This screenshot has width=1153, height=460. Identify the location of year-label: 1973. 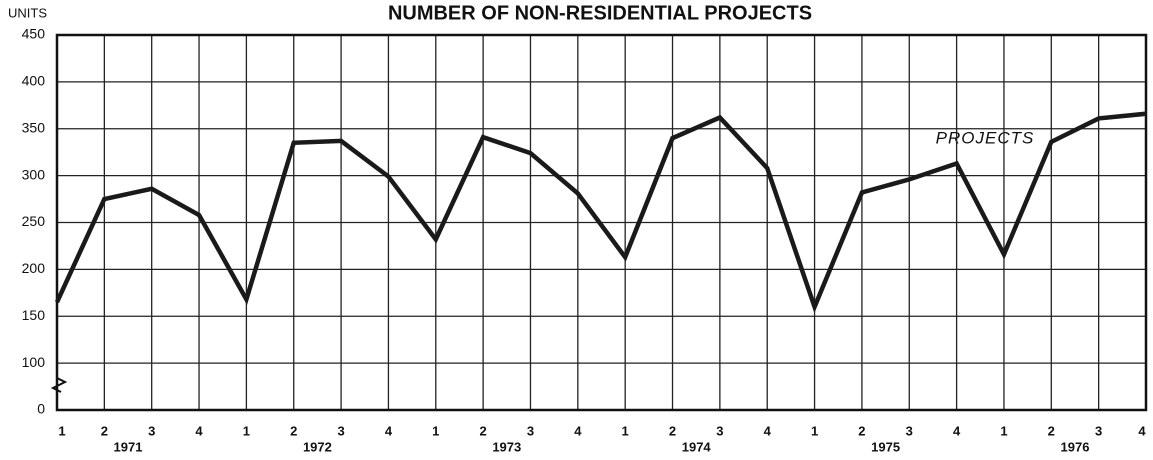
(506, 446).